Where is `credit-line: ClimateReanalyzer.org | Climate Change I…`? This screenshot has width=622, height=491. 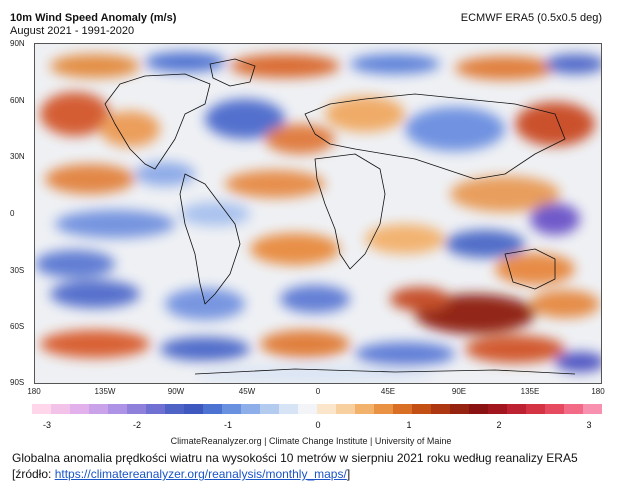 credit-line: ClimateReanalyzer.org | Climate Change I… is located at coordinates (311, 441).